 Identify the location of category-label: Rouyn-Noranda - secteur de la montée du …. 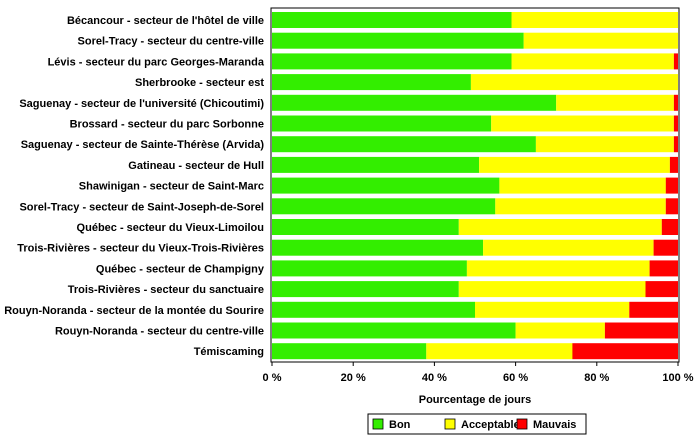
(134, 311).